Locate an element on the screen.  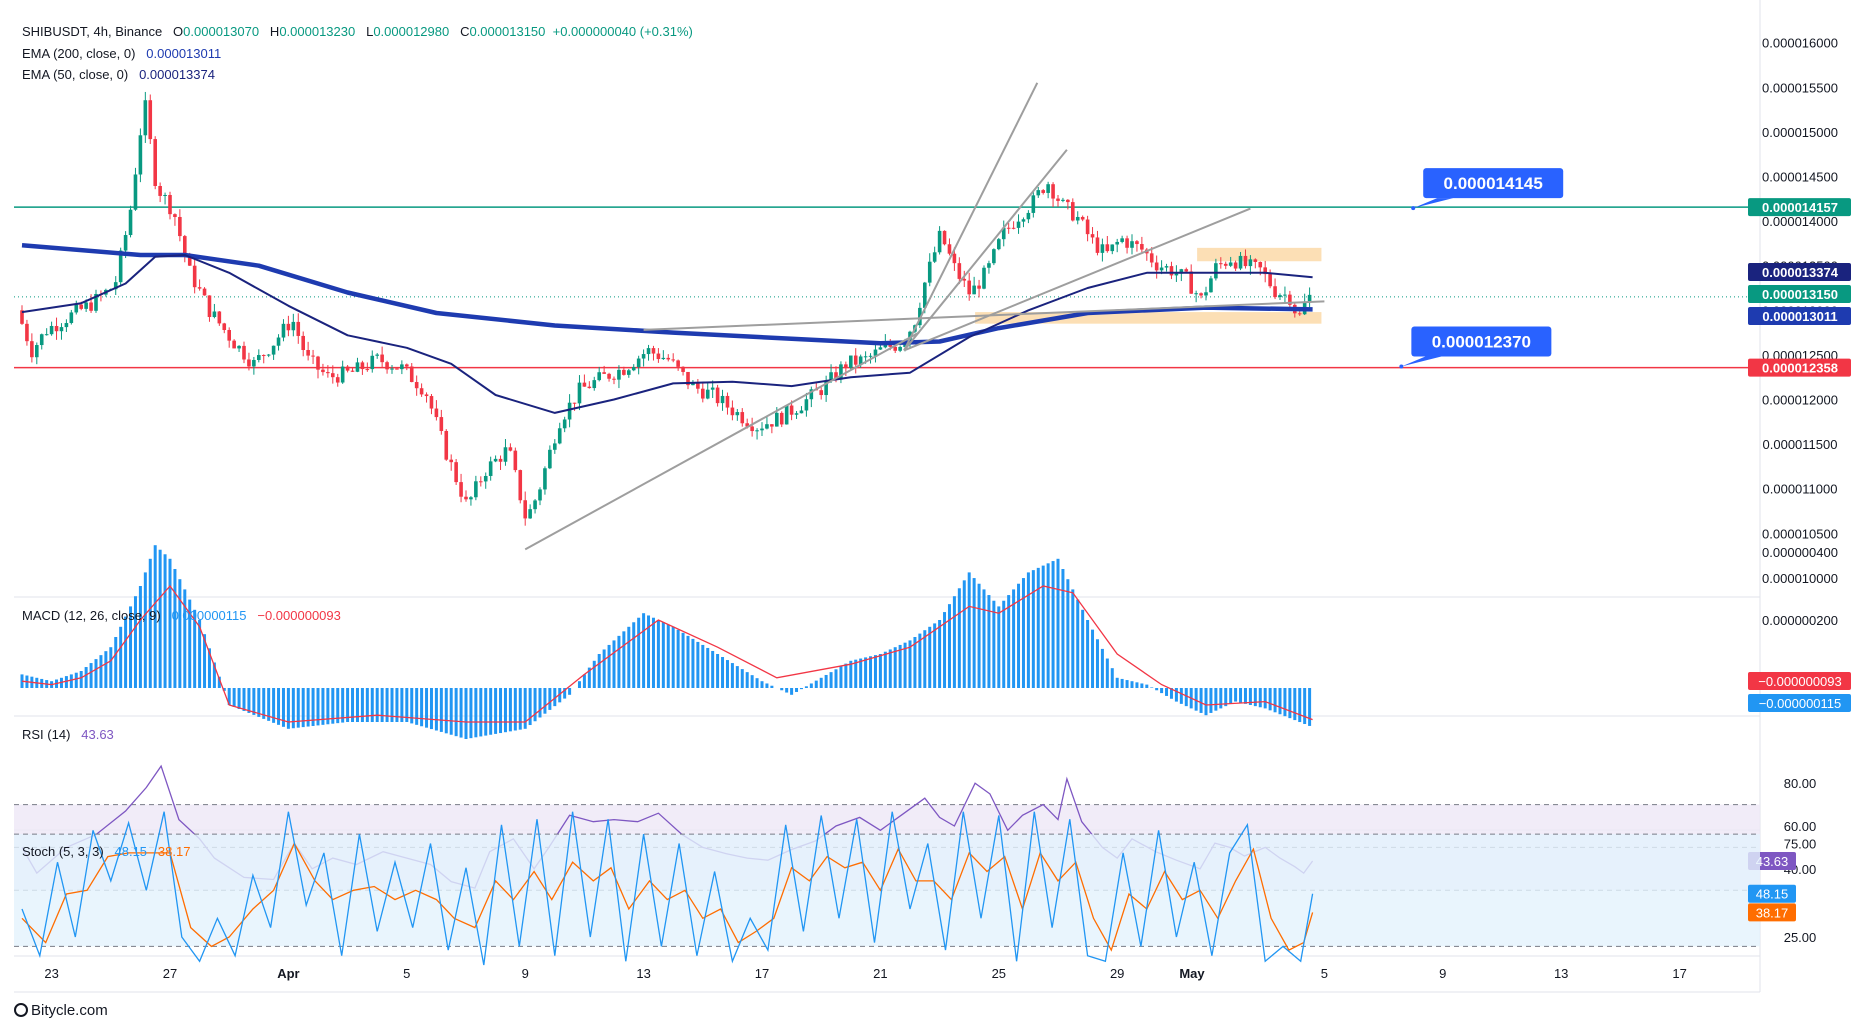
ema50-legend: EMA (50, close, 0) 0.000013374 is located at coordinates (118, 74).